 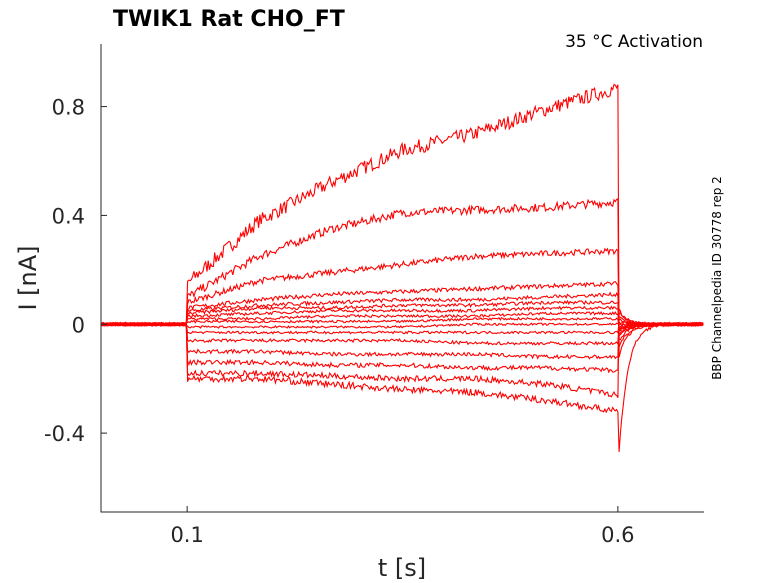 I want to click on y-tick-label: 0, so click(x=78, y=325).